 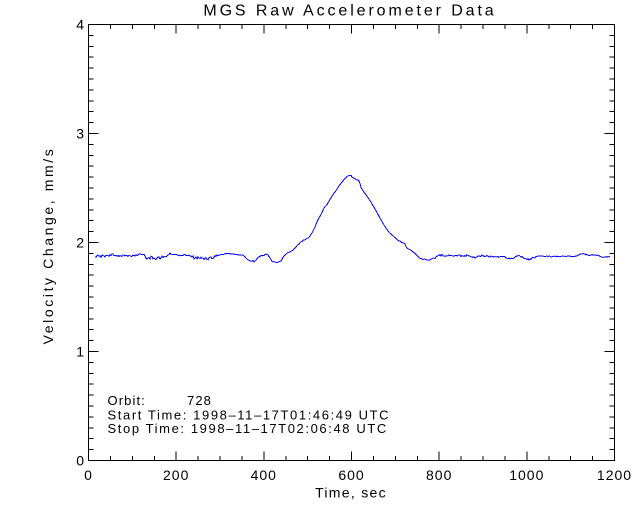 I want to click on svg-text: Velocity Change, mm/s, so click(x=48, y=246).